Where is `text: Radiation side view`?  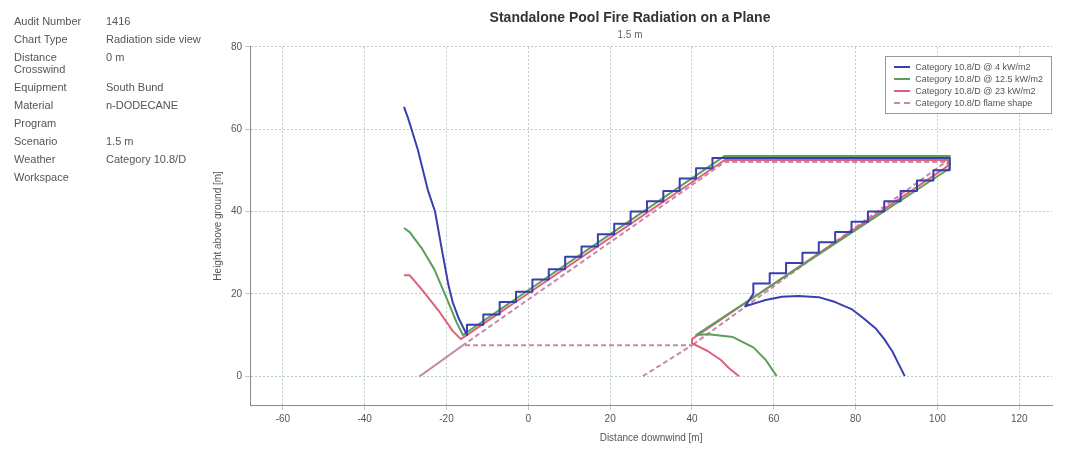 text: Radiation side view is located at coordinates (153, 39).